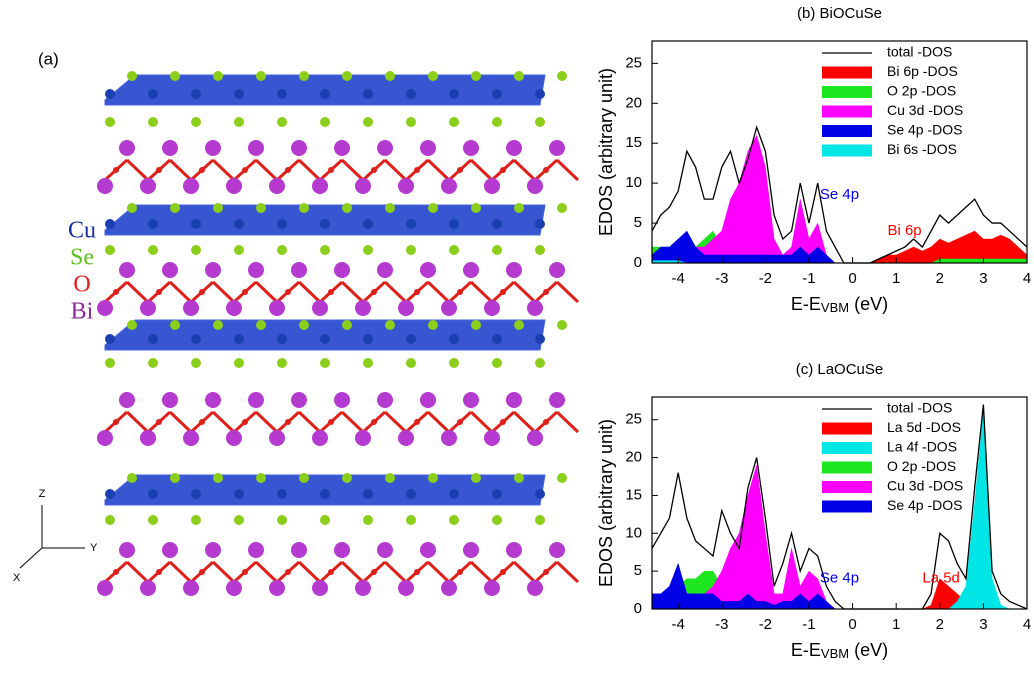  I want to click on x-tick-label: -1, so click(808, 624).